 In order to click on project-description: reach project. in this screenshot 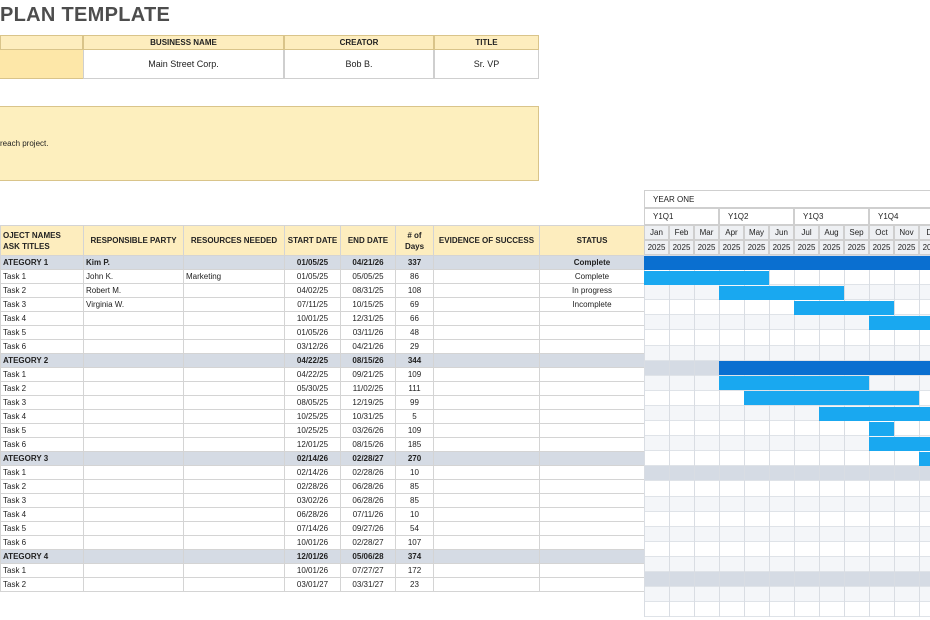, I will do `click(269, 143)`.